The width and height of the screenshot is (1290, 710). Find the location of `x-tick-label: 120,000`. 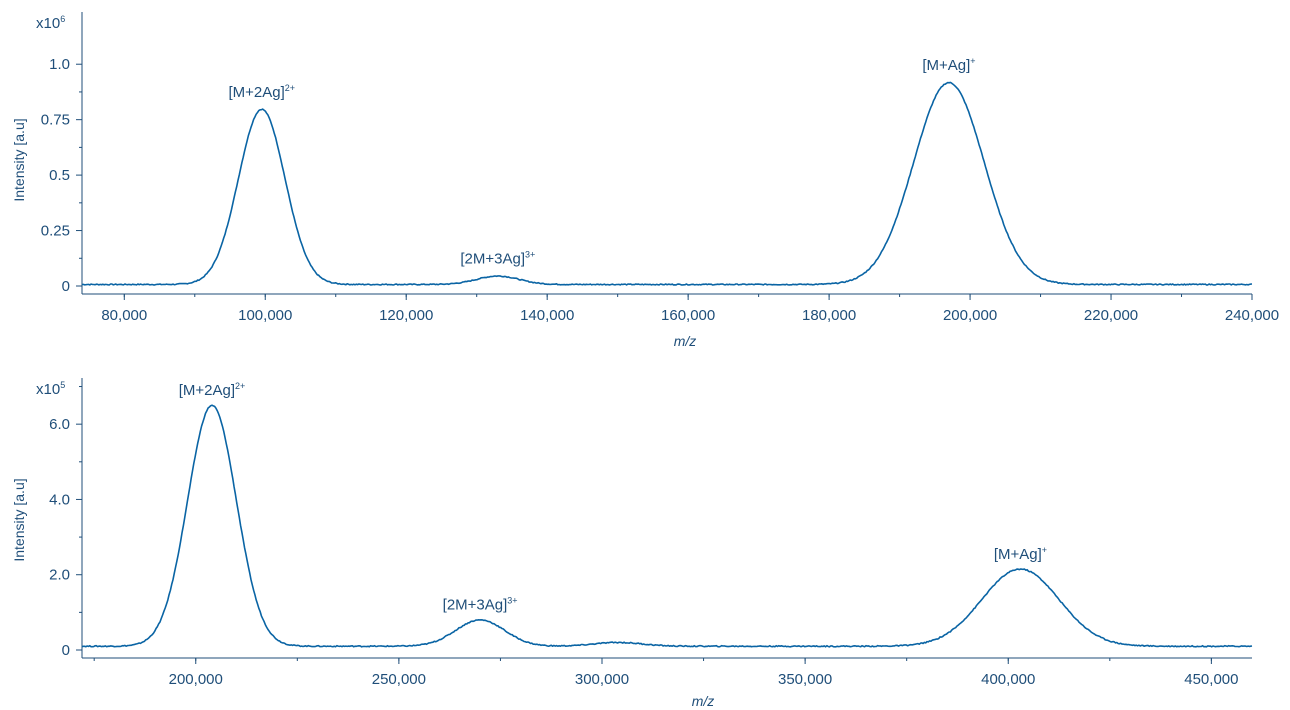

x-tick-label: 120,000 is located at coordinates (406, 315).